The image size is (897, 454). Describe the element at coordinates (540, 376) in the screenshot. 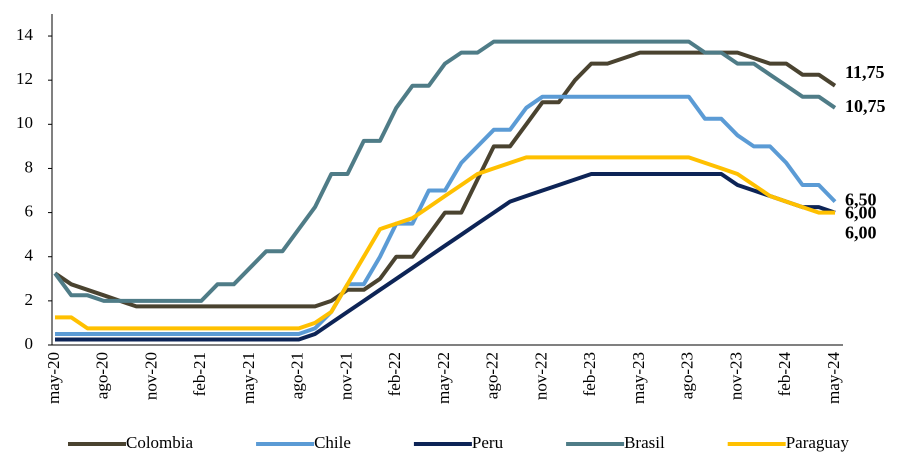

I see `x-tick-label: nov-22` at that location.